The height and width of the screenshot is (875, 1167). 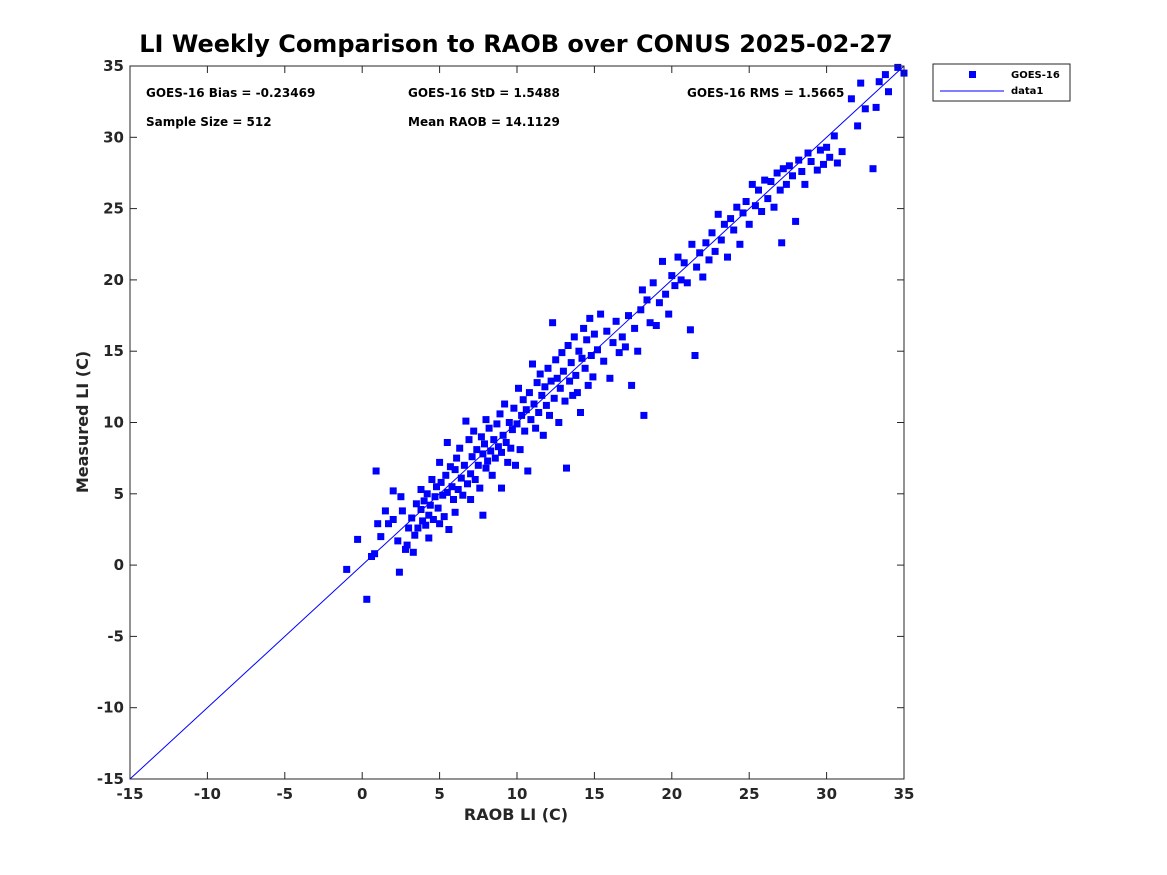 What do you see at coordinates (110, 708) in the screenshot?
I see `y-tick-label: -10` at bounding box center [110, 708].